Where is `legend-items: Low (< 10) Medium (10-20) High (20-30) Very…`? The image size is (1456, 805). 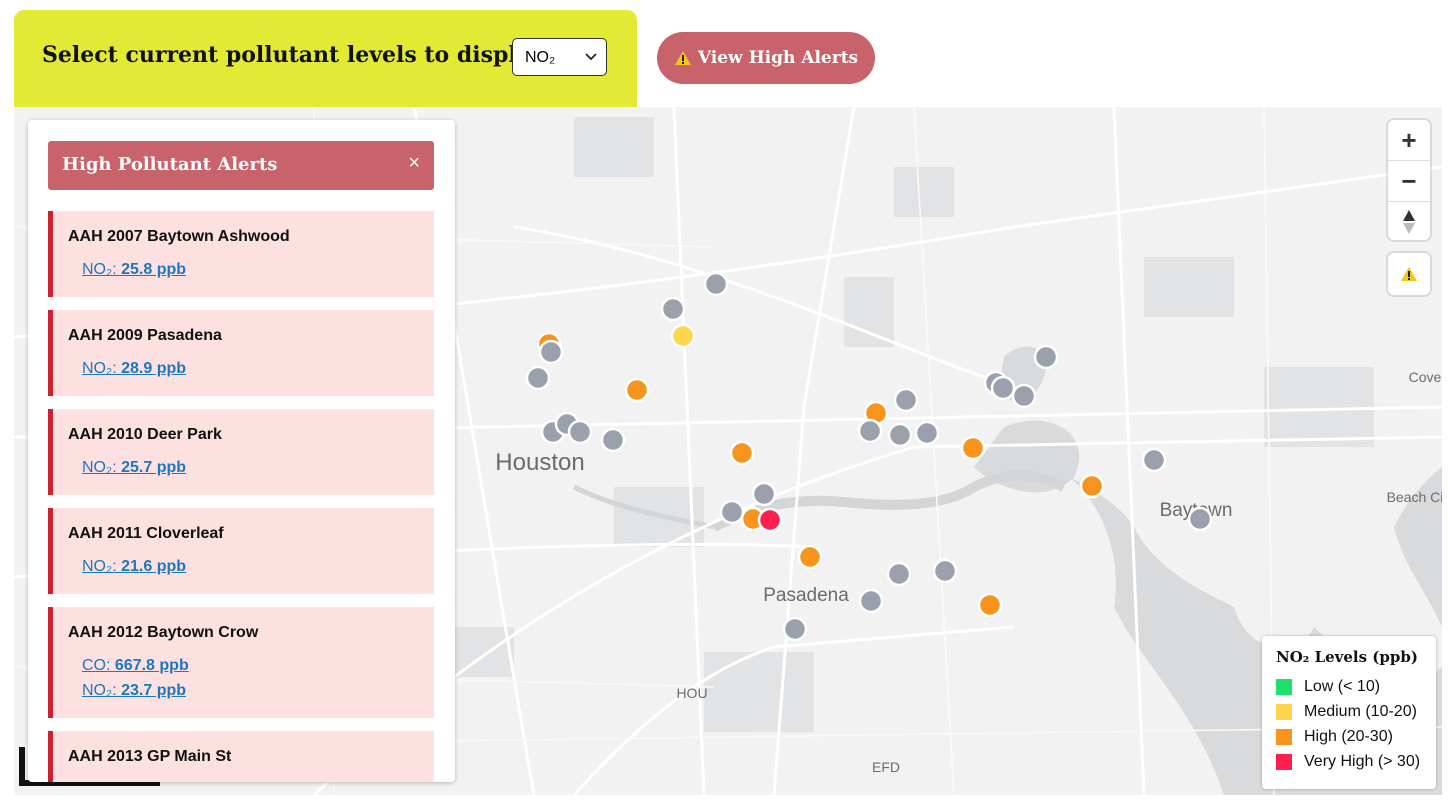
legend-items: Low (< 10) Medium (10-20) High (20-30) Very… is located at coordinates (1349, 724).